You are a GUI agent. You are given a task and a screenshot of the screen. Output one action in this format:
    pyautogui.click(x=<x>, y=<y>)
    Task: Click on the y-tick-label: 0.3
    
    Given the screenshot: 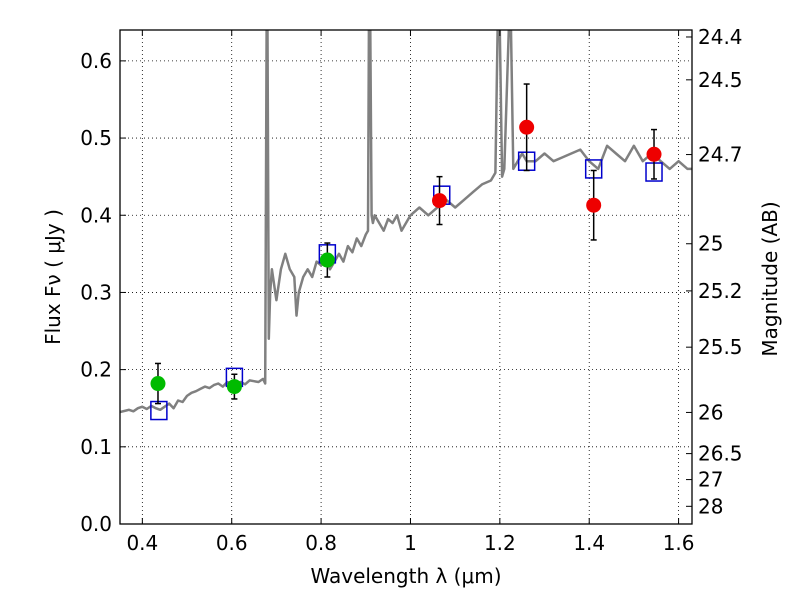 What is the action you would take?
    pyautogui.click(x=96, y=292)
    